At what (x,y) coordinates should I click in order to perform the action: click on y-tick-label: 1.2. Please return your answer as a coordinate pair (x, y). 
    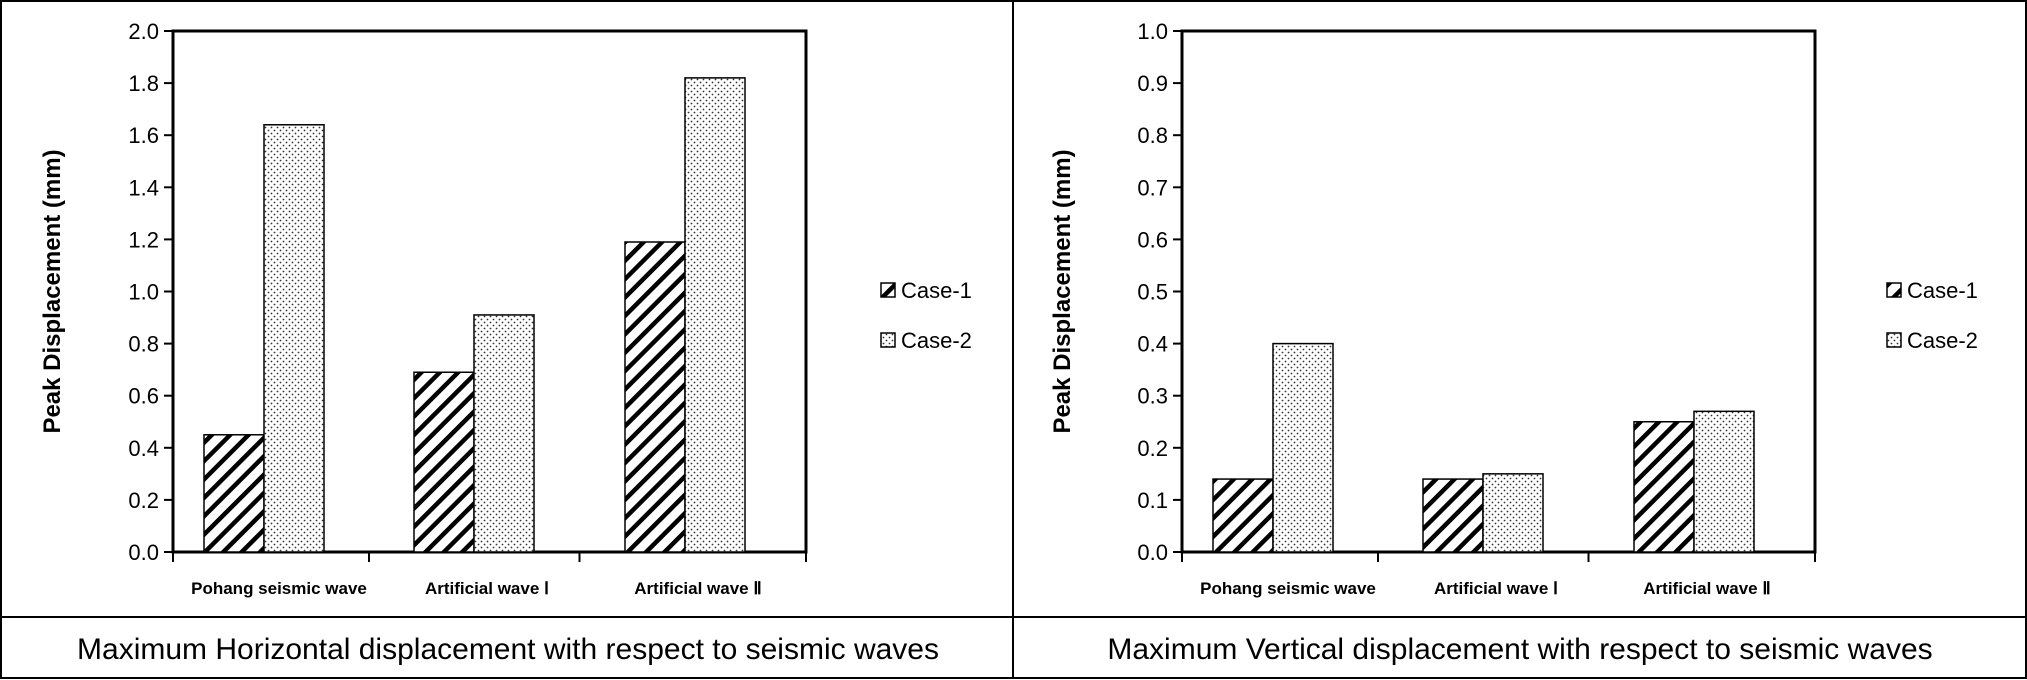
    Looking at the image, I should click on (143, 239).